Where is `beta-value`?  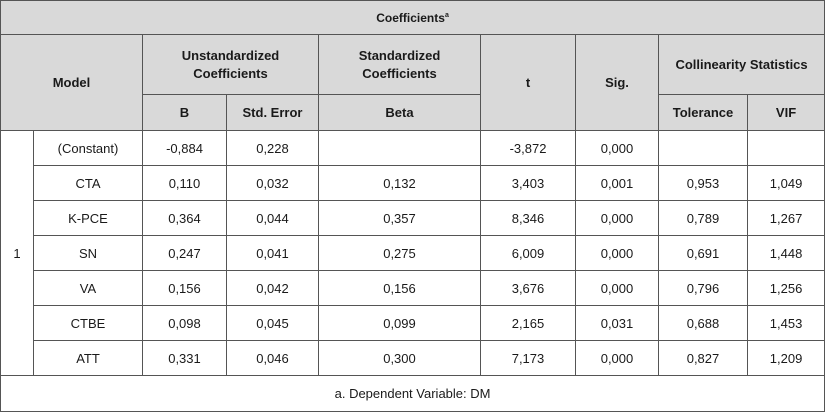 beta-value is located at coordinates (399, 148).